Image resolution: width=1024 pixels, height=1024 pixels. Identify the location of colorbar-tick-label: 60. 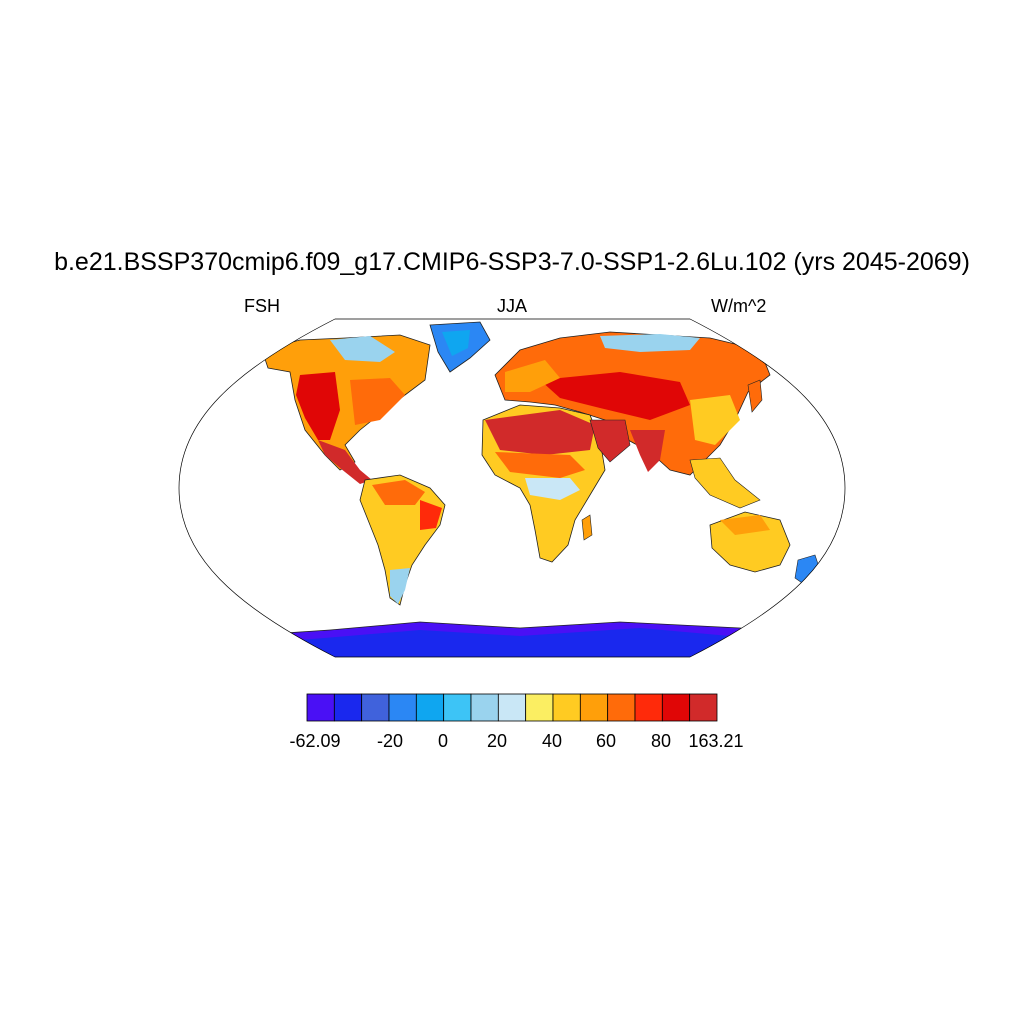
(606, 741).